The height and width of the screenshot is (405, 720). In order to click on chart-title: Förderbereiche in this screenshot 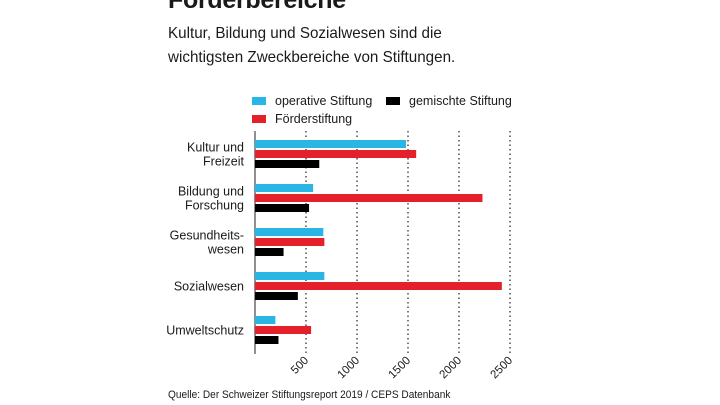, I will do `click(257, 7)`.